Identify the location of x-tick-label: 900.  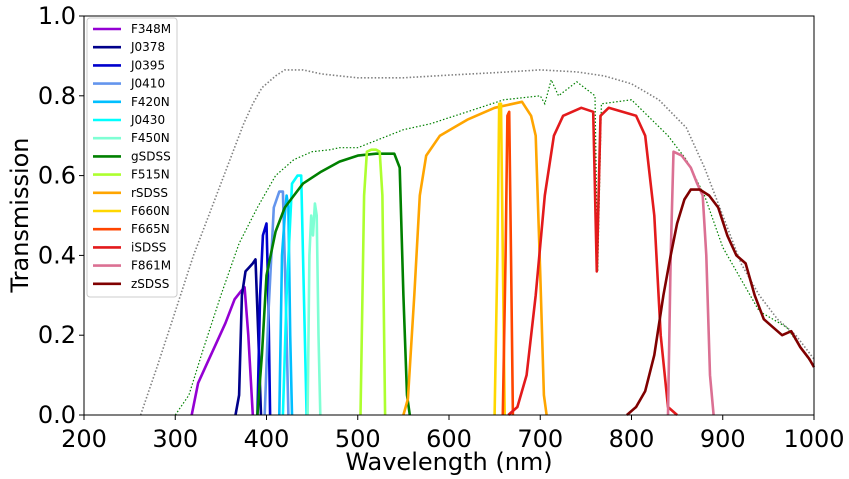
(723, 439).